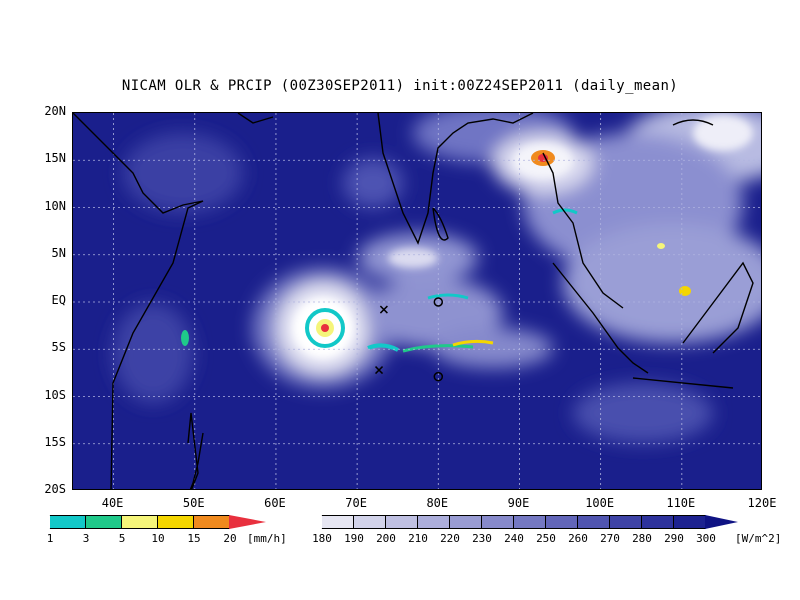 The height and width of the screenshot is (600, 800). I want to click on lon-tick-label: 80E, so click(437, 503).